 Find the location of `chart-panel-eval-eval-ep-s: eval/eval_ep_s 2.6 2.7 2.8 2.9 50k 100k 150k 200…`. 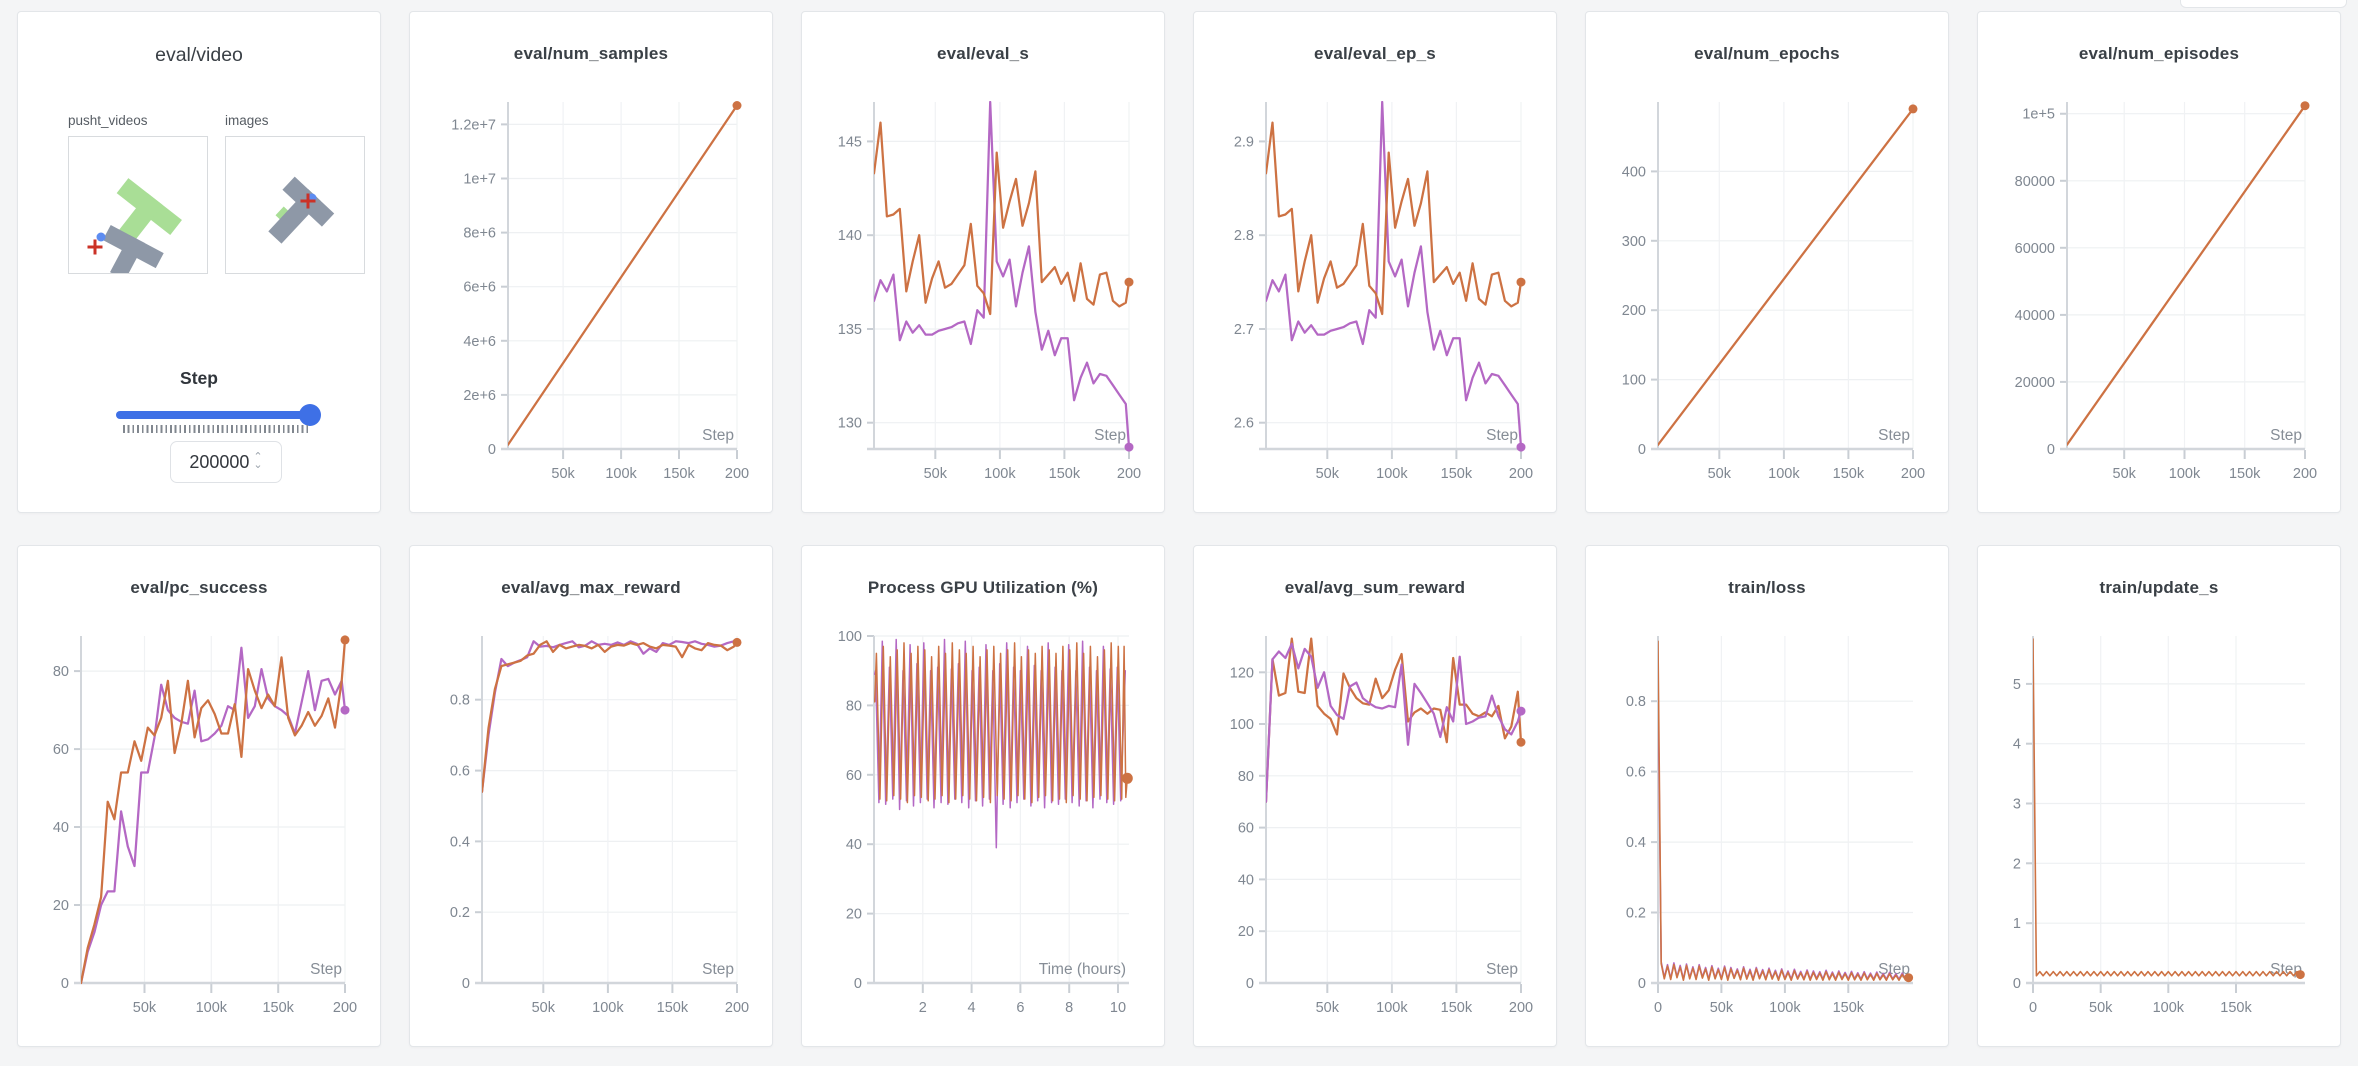

chart-panel-eval-eval-ep-s: eval/eval_ep_s 2.6 2.7 2.8 2.9 50k 100k 150k 200… is located at coordinates (1375, 262).